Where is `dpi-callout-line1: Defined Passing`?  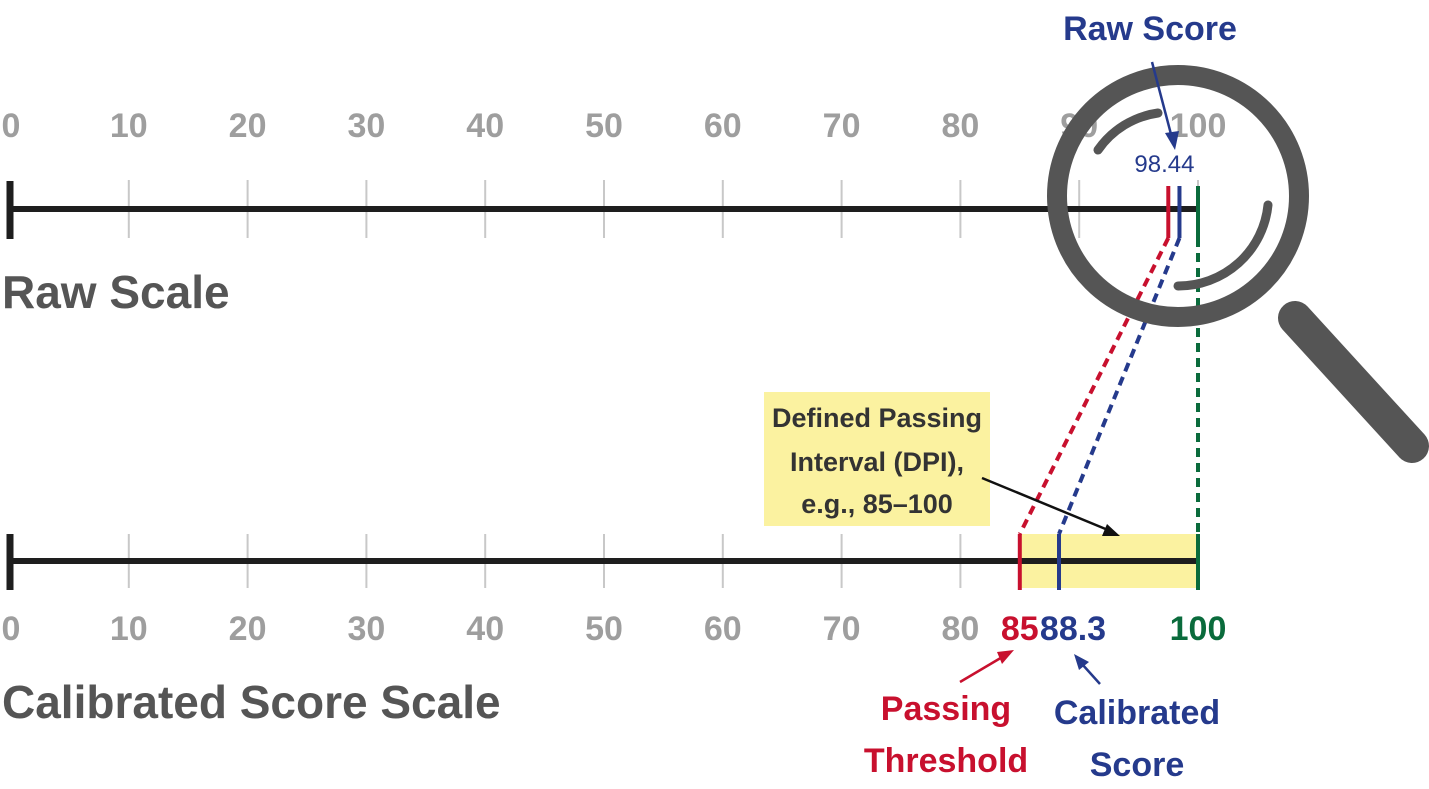
dpi-callout-line1: Defined Passing is located at coordinates (877, 418).